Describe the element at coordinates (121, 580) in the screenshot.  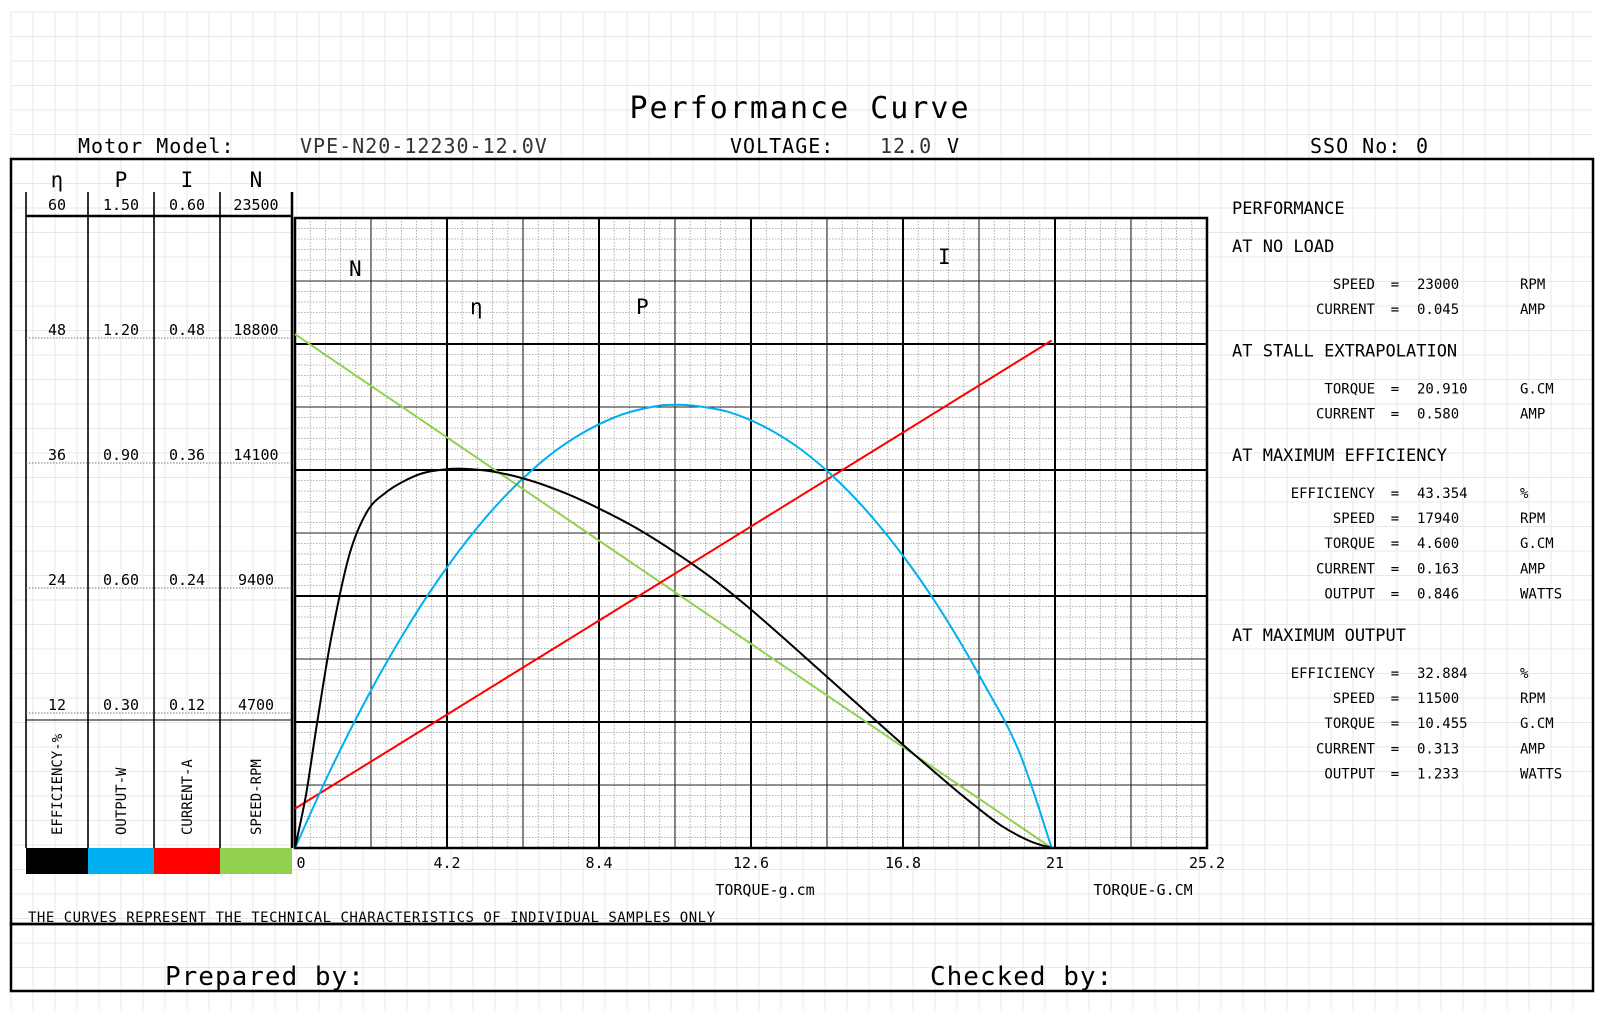
I see `scale-value: 0.60` at that location.